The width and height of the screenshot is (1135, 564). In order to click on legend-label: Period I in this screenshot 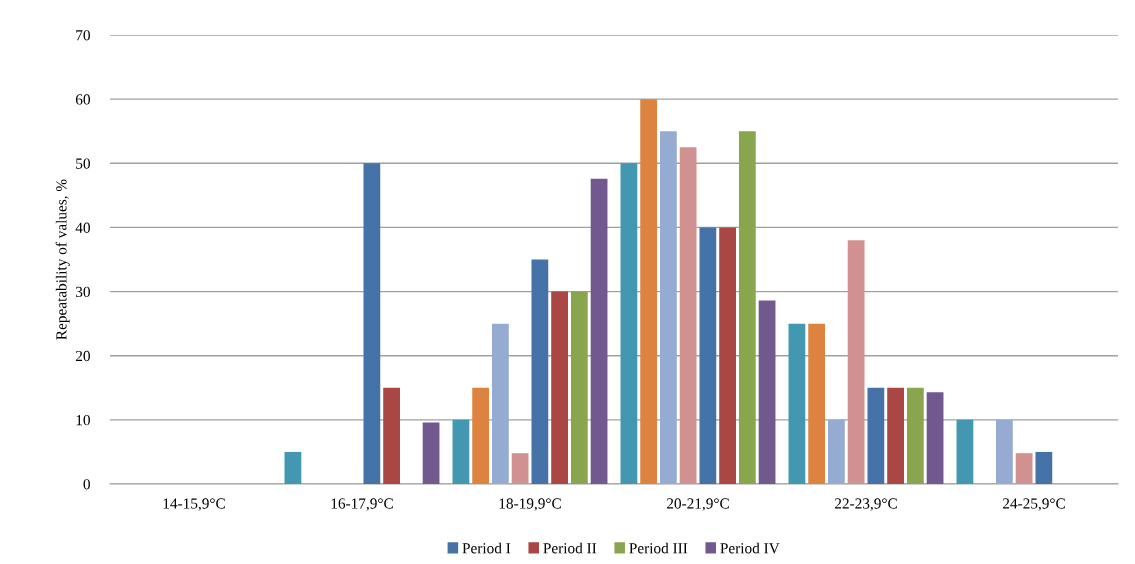, I will do `click(486, 548)`.